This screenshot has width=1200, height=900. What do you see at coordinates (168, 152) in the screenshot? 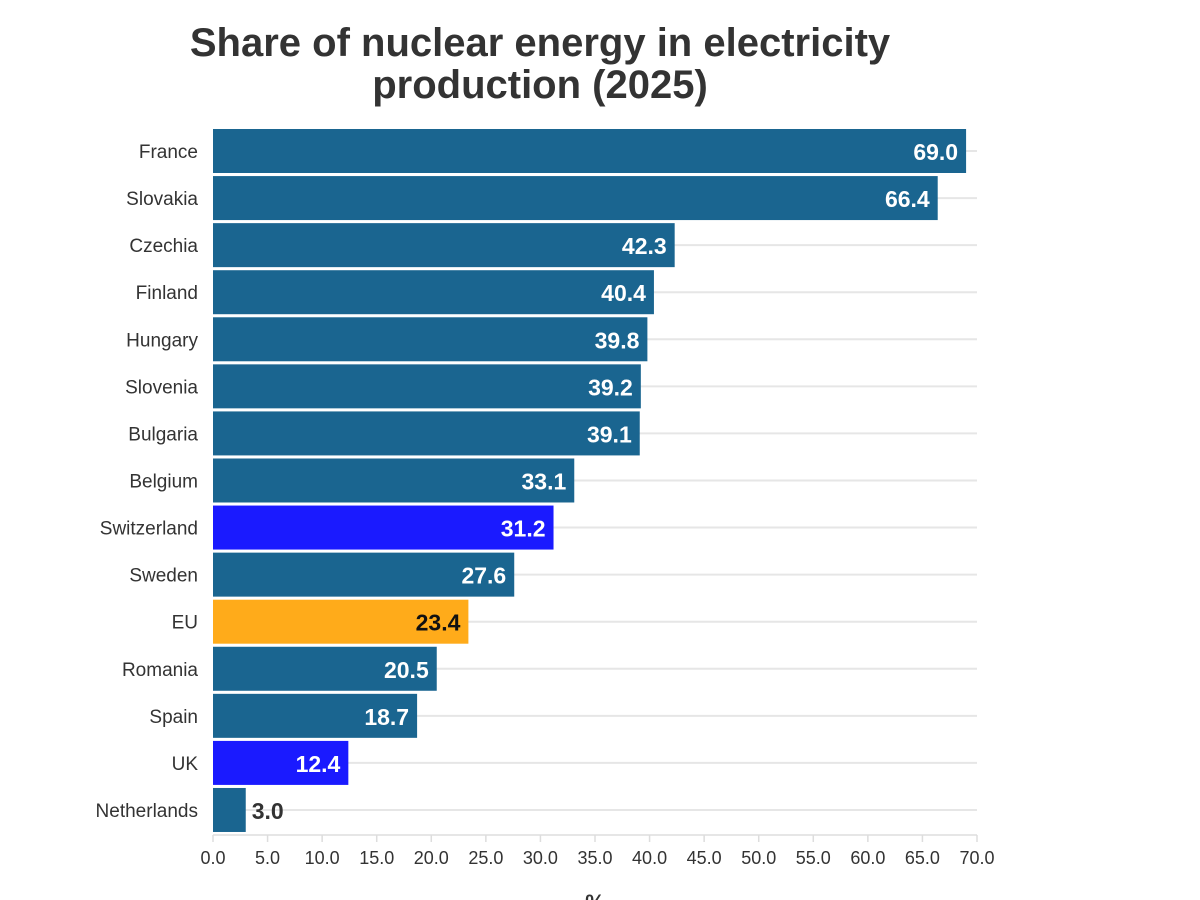
I see `category-label: France` at bounding box center [168, 152].